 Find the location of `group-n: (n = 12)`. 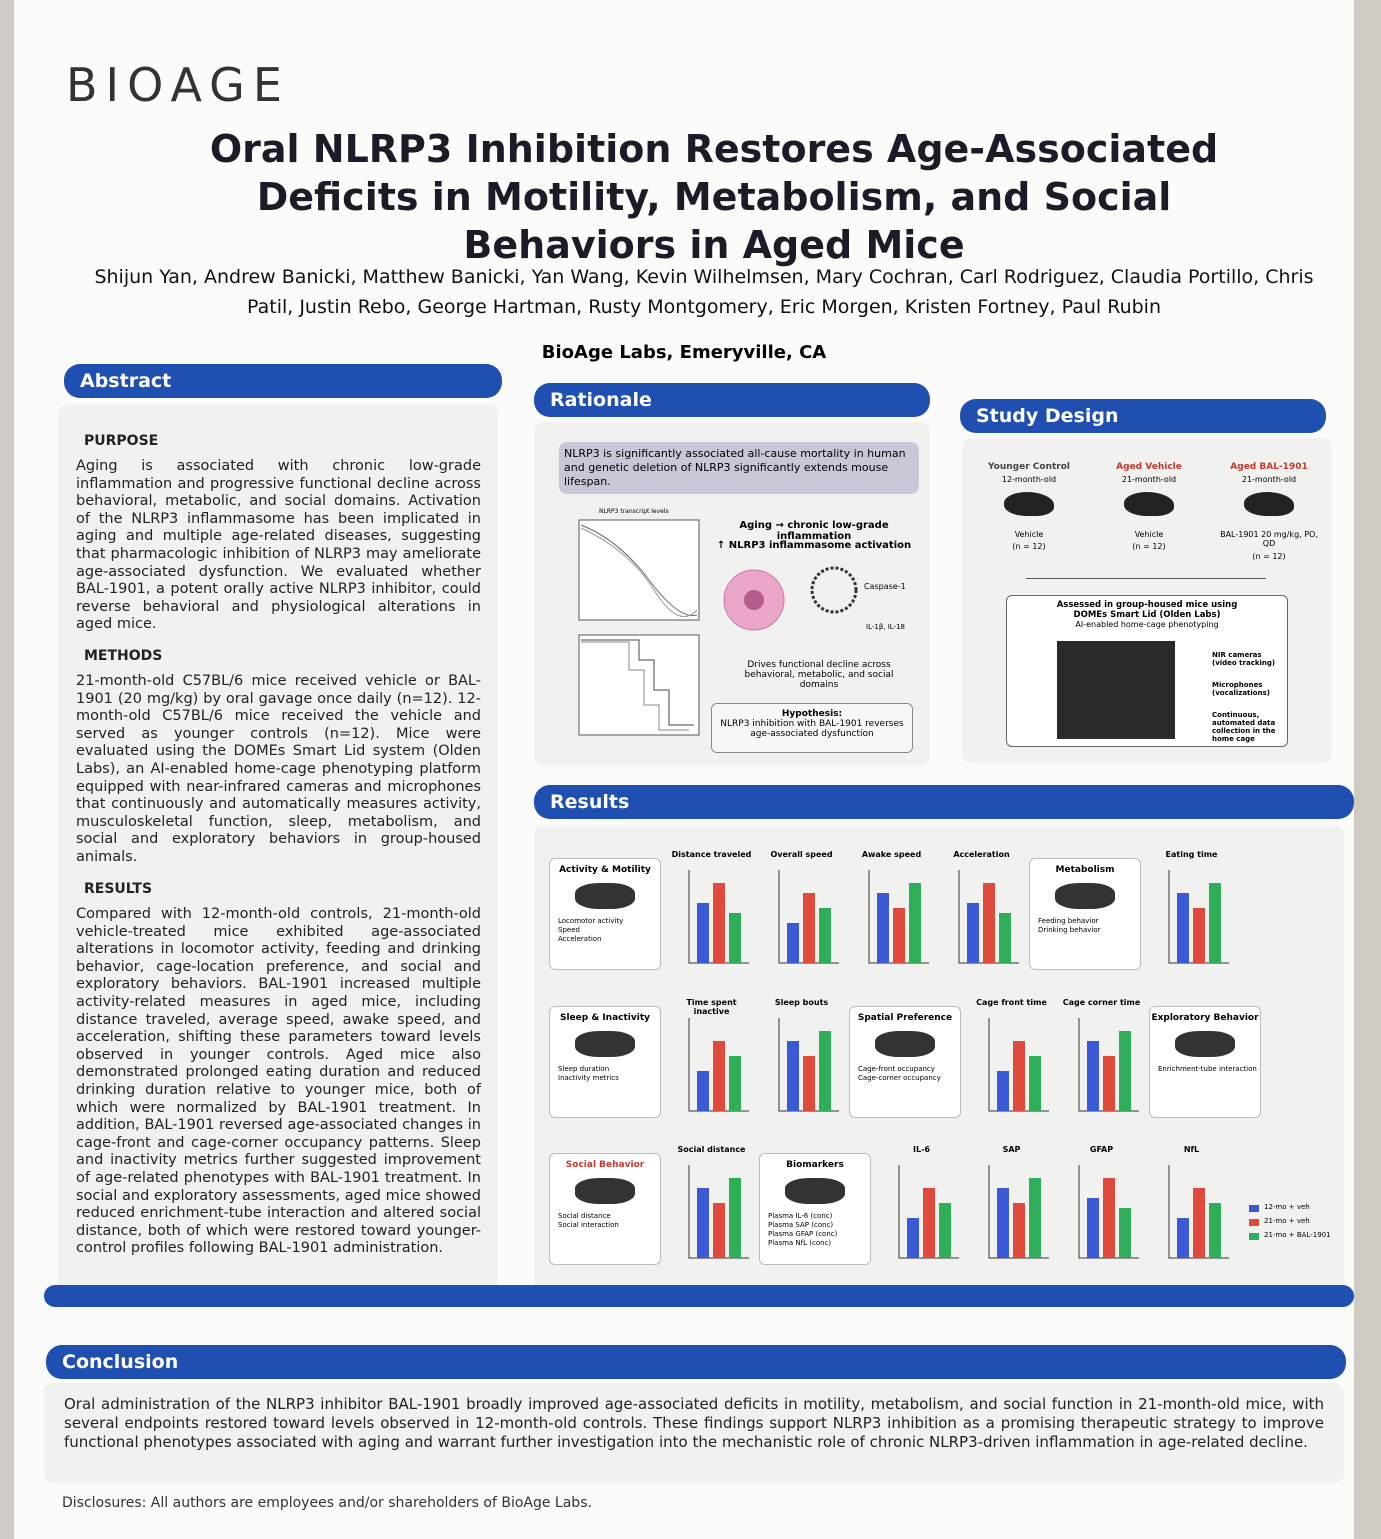

group-n: (n = 12) is located at coordinates (1149, 546).